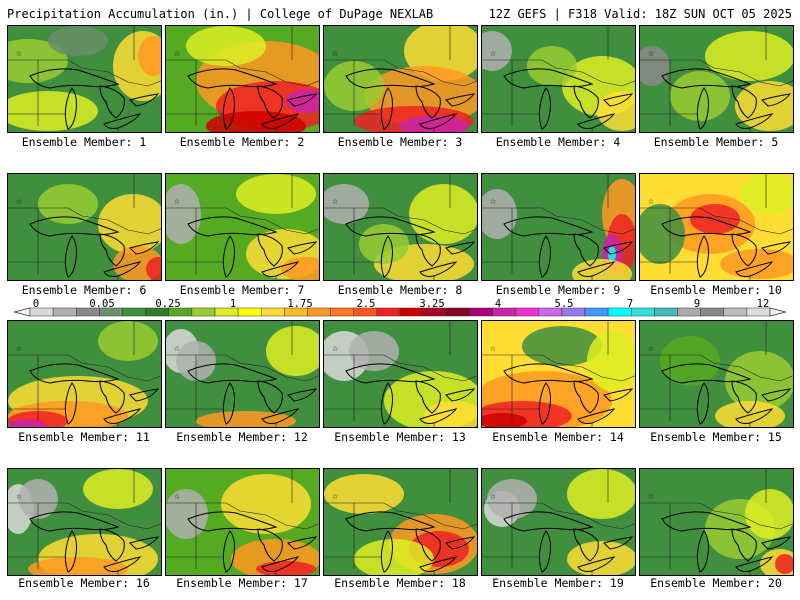 This screenshot has width=800, height=600. Describe the element at coordinates (763, 304) in the screenshot. I see `colorbar-tick-label: 12` at that location.